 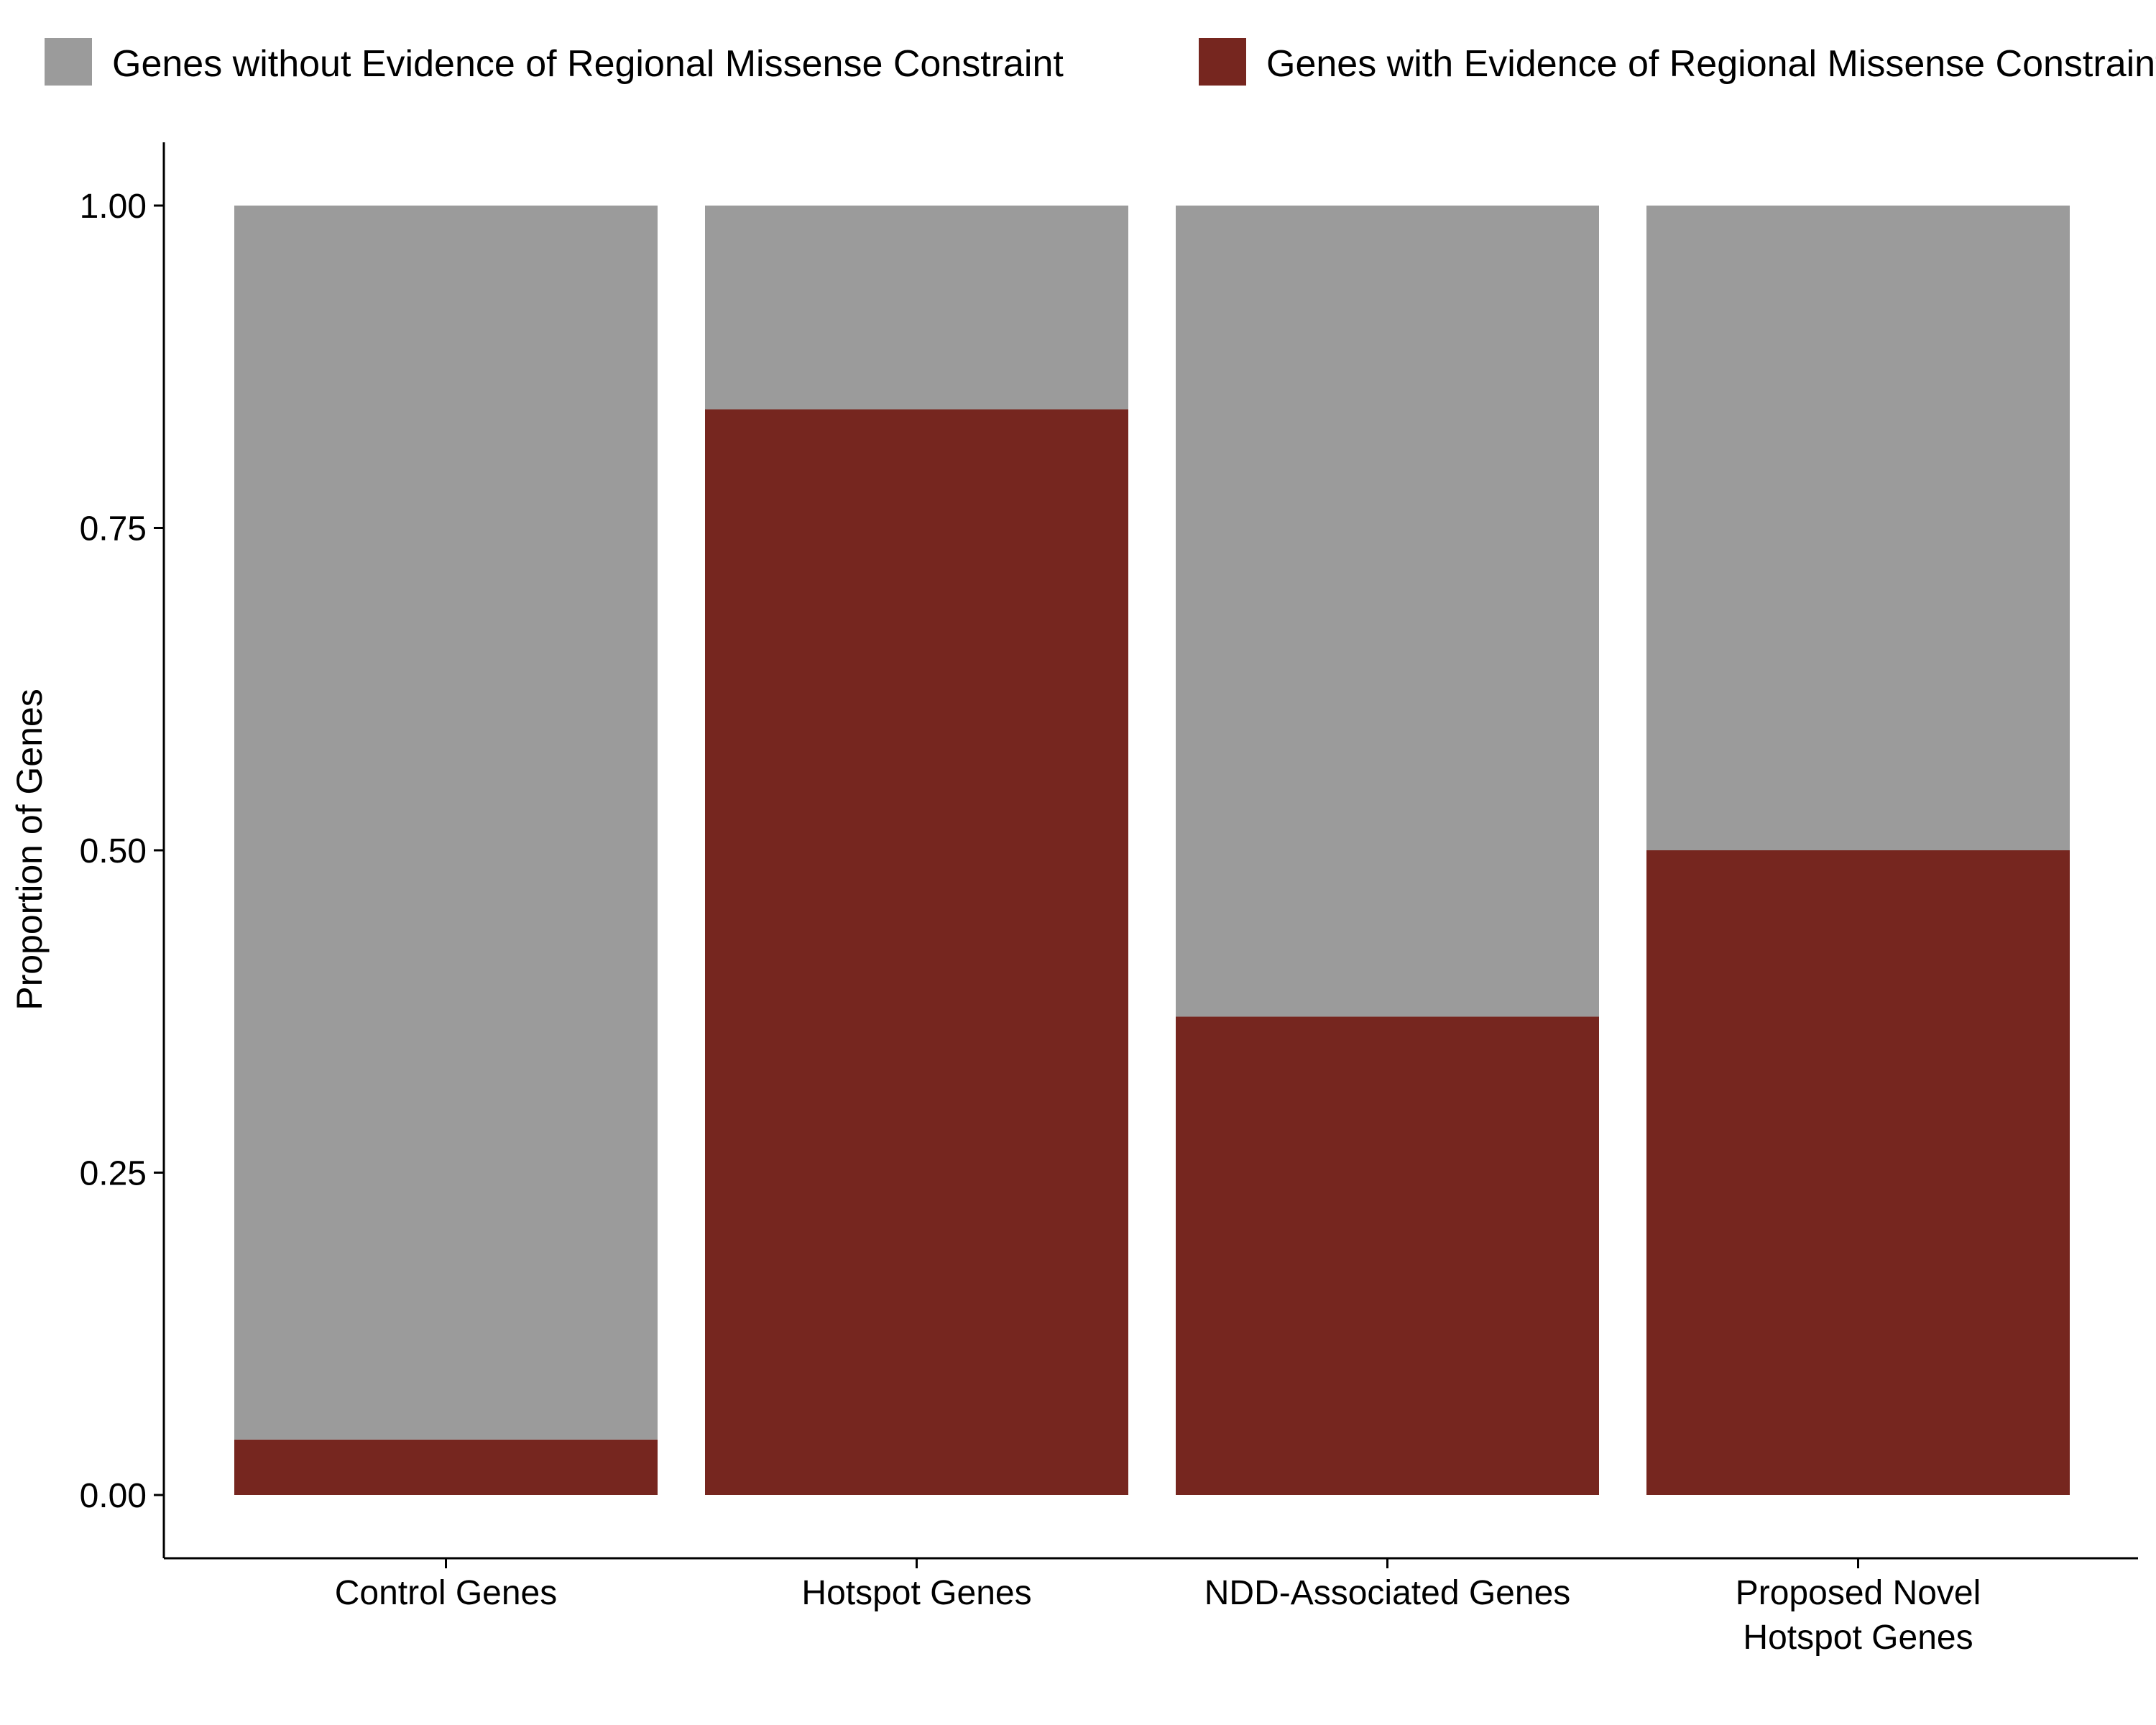 What do you see at coordinates (30, 850) in the screenshot?
I see `y-axis-title: Proportion of Genes` at bounding box center [30, 850].